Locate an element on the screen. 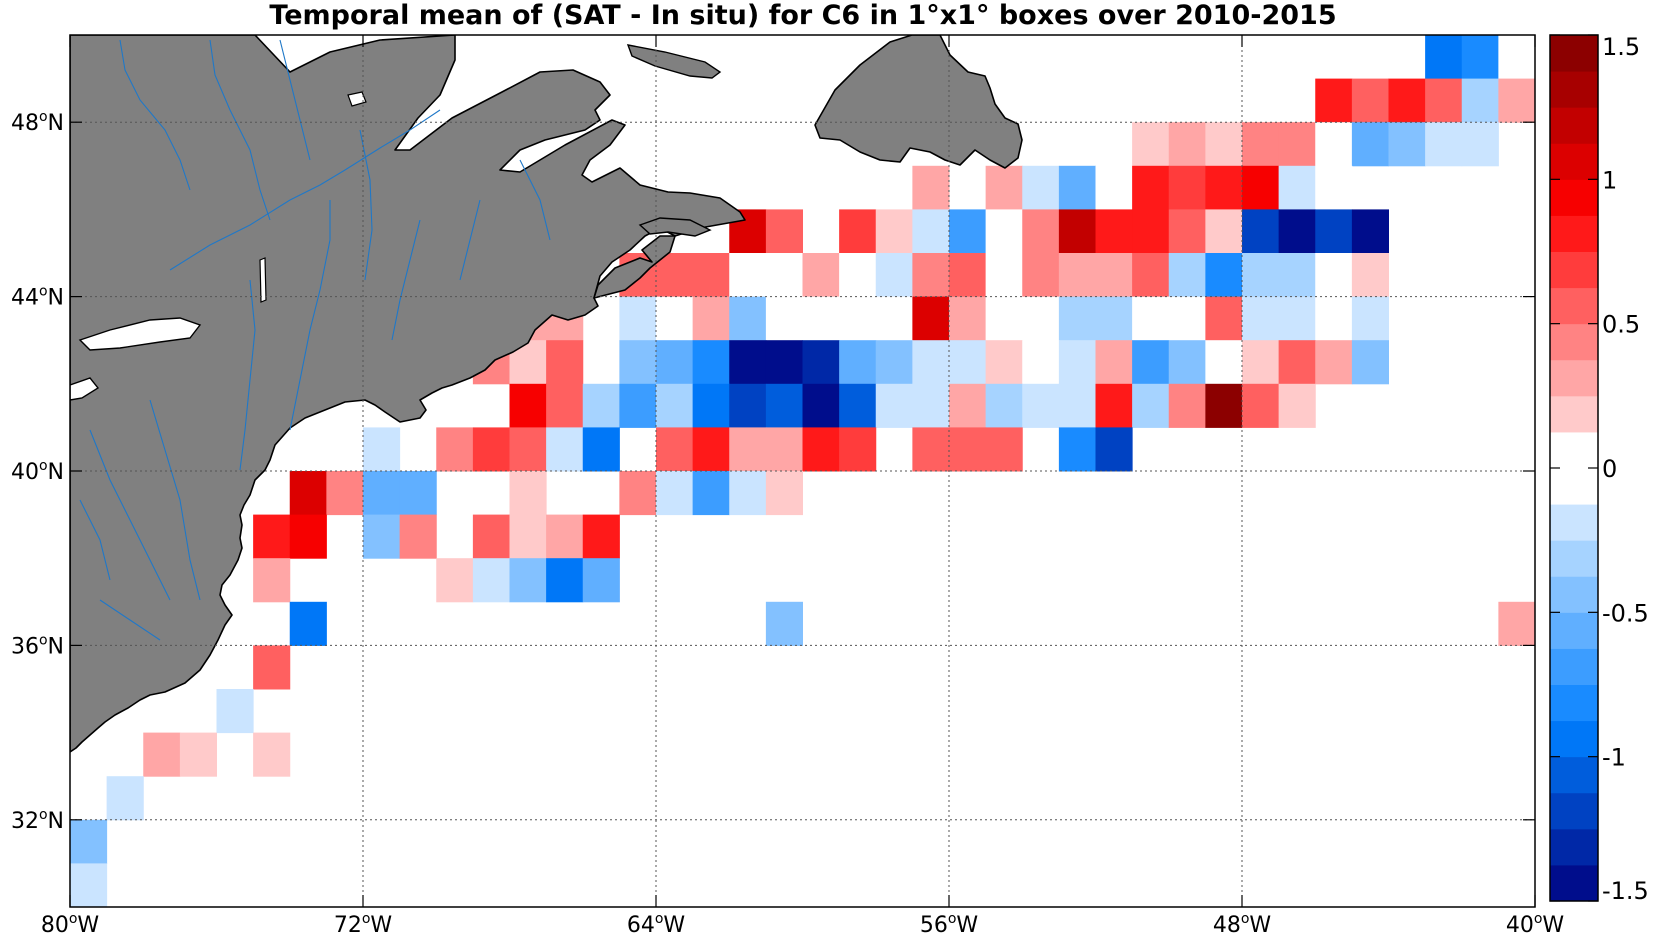  x-tick-label: 56oW is located at coordinates (949, 924).